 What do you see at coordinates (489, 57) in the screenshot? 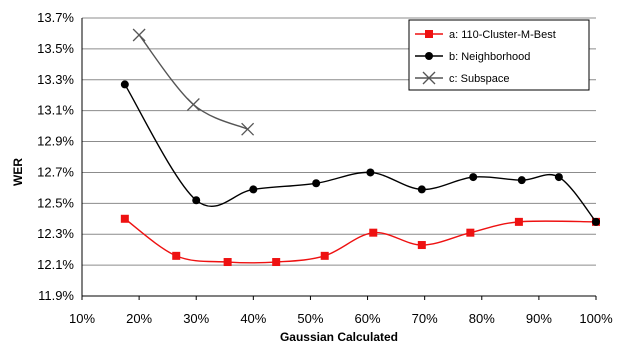
I see `legend-label: b: Neighborhood` at bounding box center [489, 57].